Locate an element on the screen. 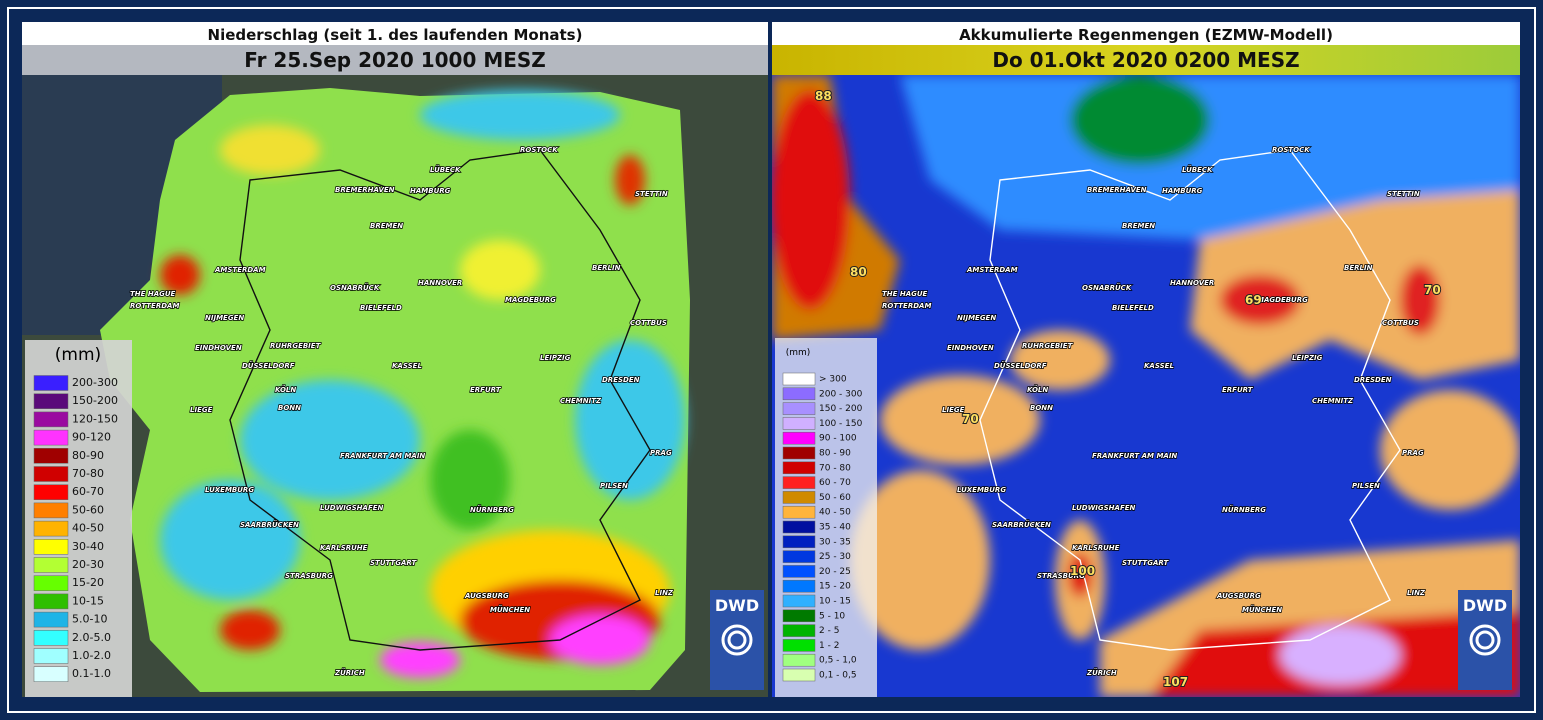  legend-label: 40 - 50 is located at coordinates (835, 513).